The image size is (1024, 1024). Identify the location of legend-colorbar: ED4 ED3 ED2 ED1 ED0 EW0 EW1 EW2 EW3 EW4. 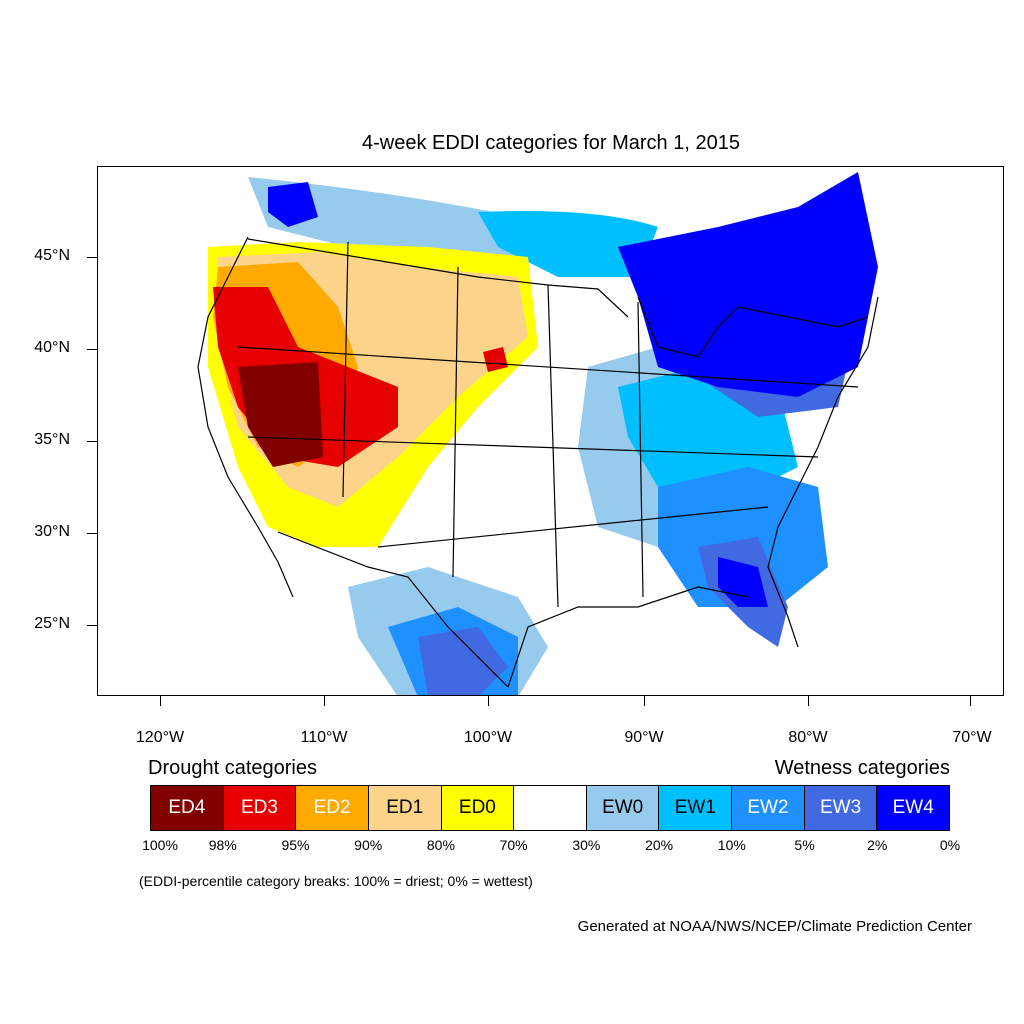
(550, 808).